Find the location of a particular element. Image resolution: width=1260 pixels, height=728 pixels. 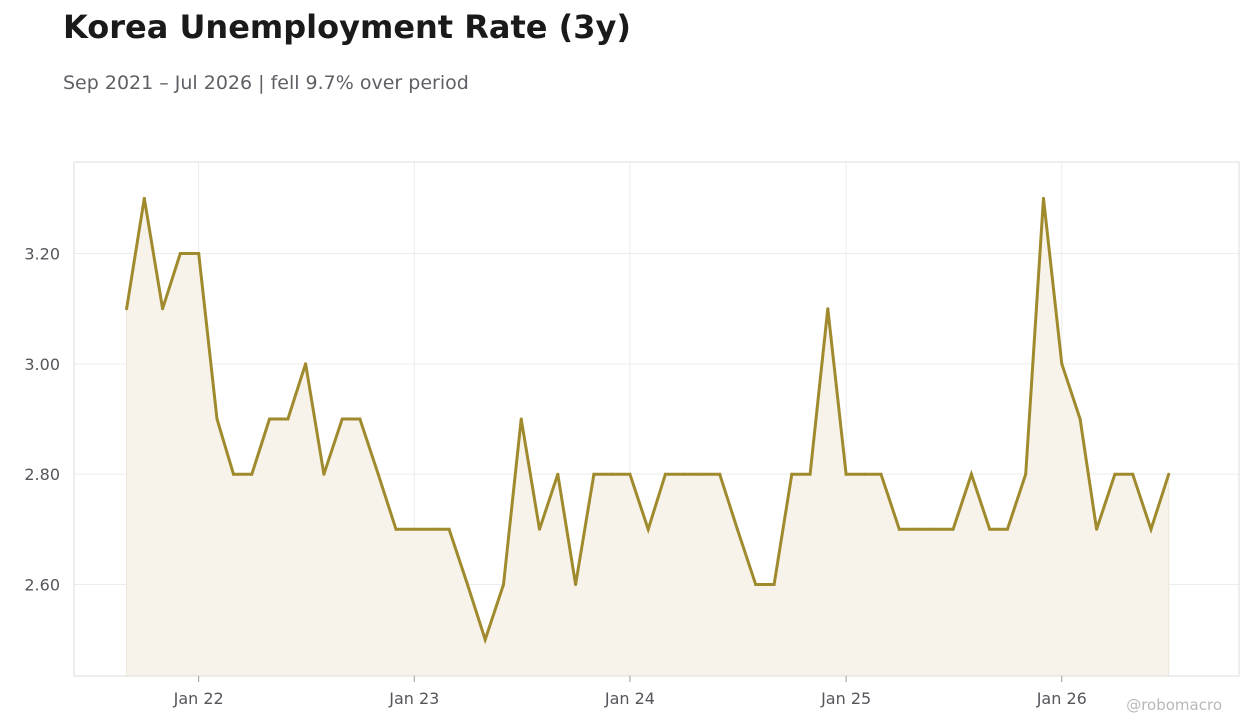

x-axis: Jan 22 Jan 23 Jan 24 Jan 25 Jan 26 is located at coordinates (630, 692).